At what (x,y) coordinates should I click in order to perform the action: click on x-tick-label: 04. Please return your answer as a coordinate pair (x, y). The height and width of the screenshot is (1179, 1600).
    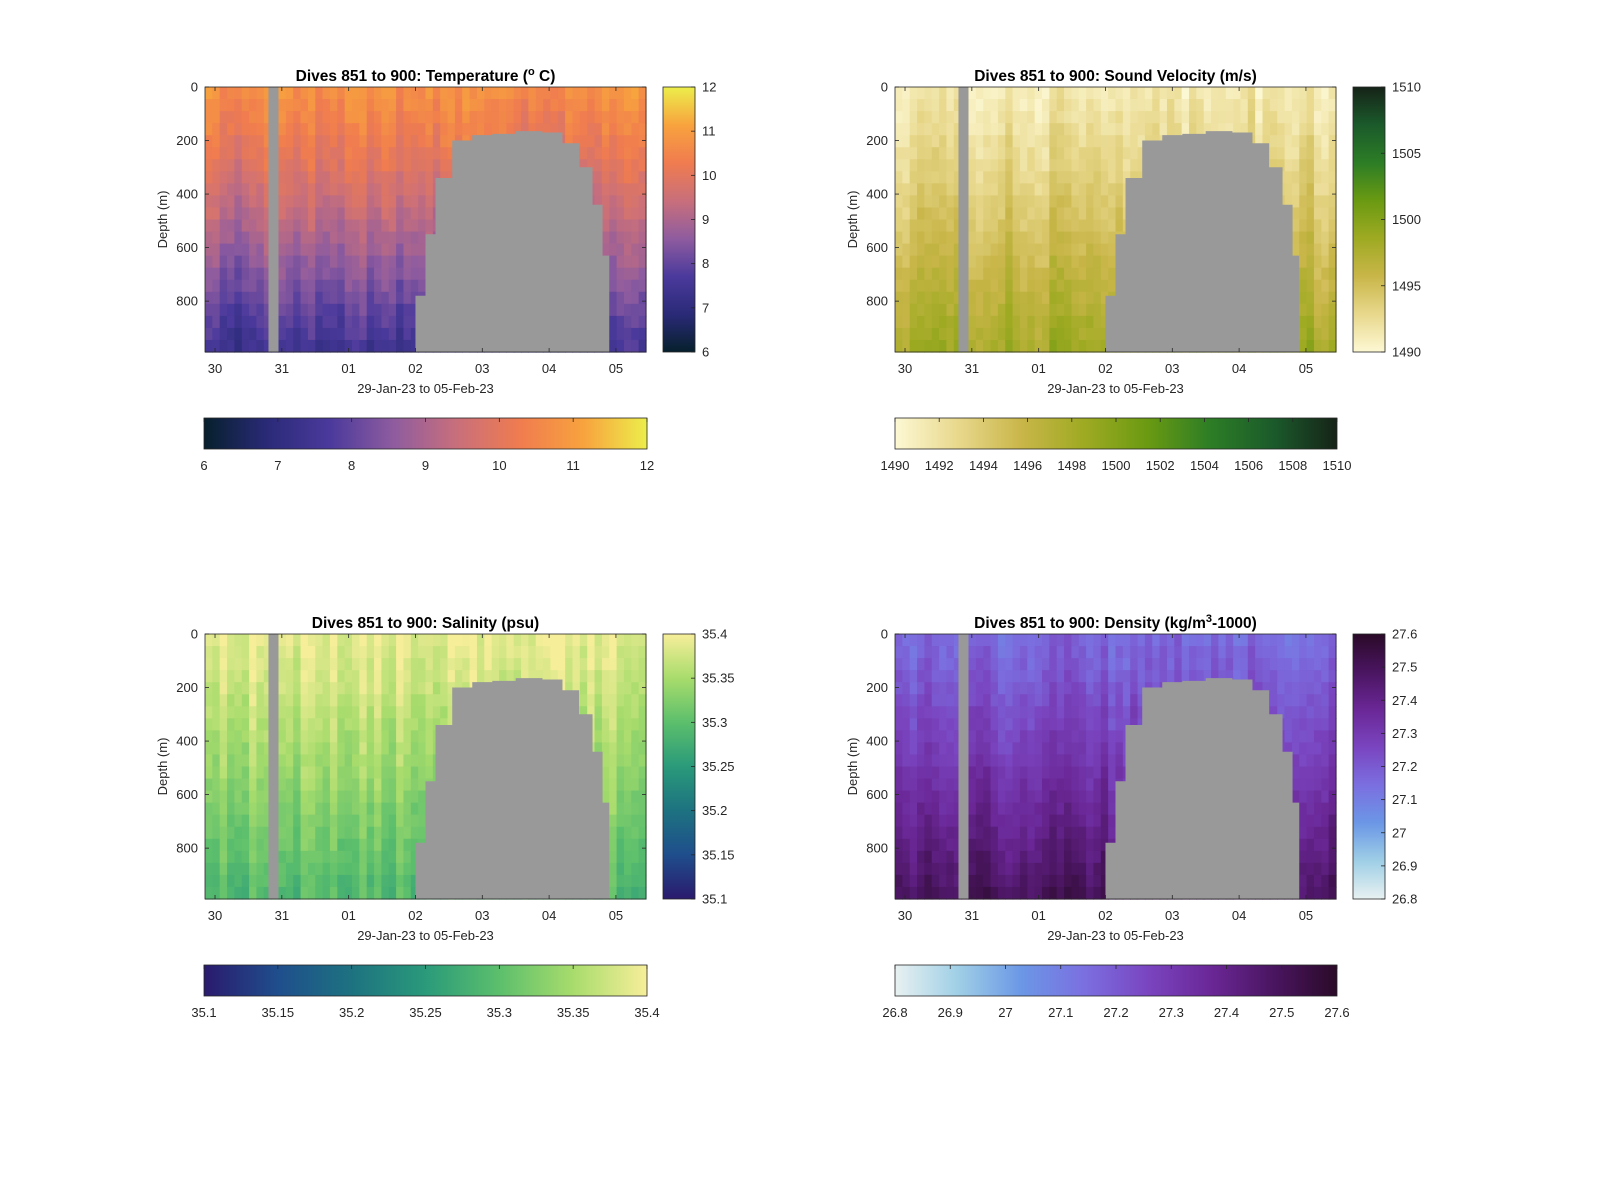
    Looking at the image, I should click on (1239, 368).